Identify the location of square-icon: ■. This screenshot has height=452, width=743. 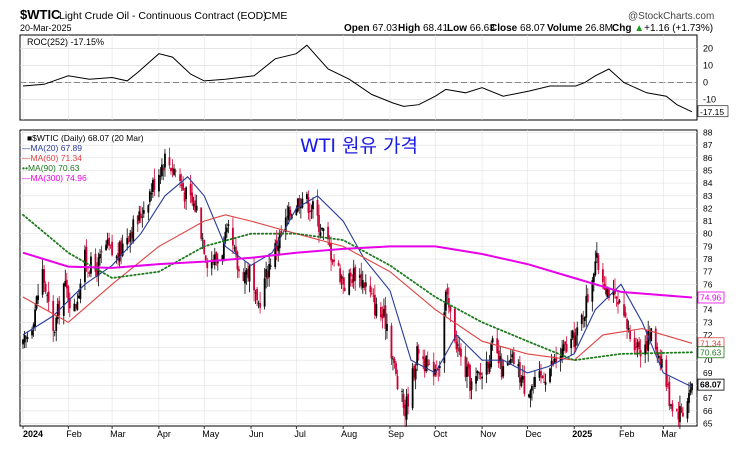
(29, 138).